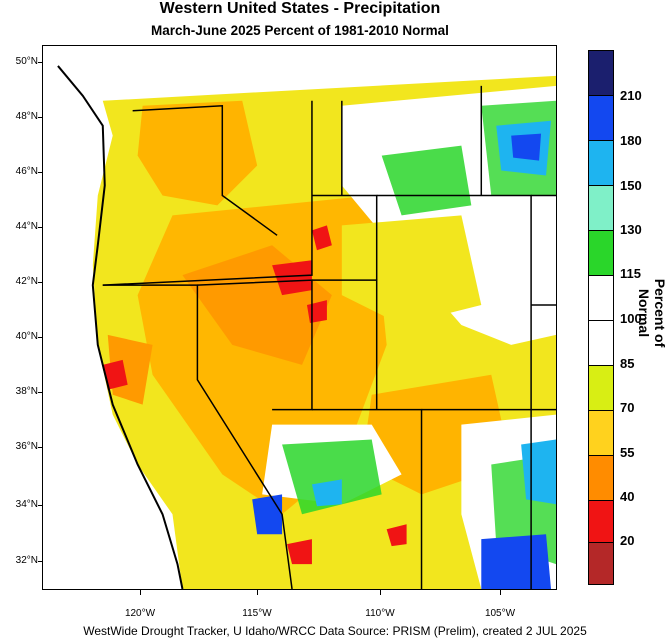 This screenshot has height=639, width=670. I want to click on lat-label-48: 48°N, so click(26, 116).